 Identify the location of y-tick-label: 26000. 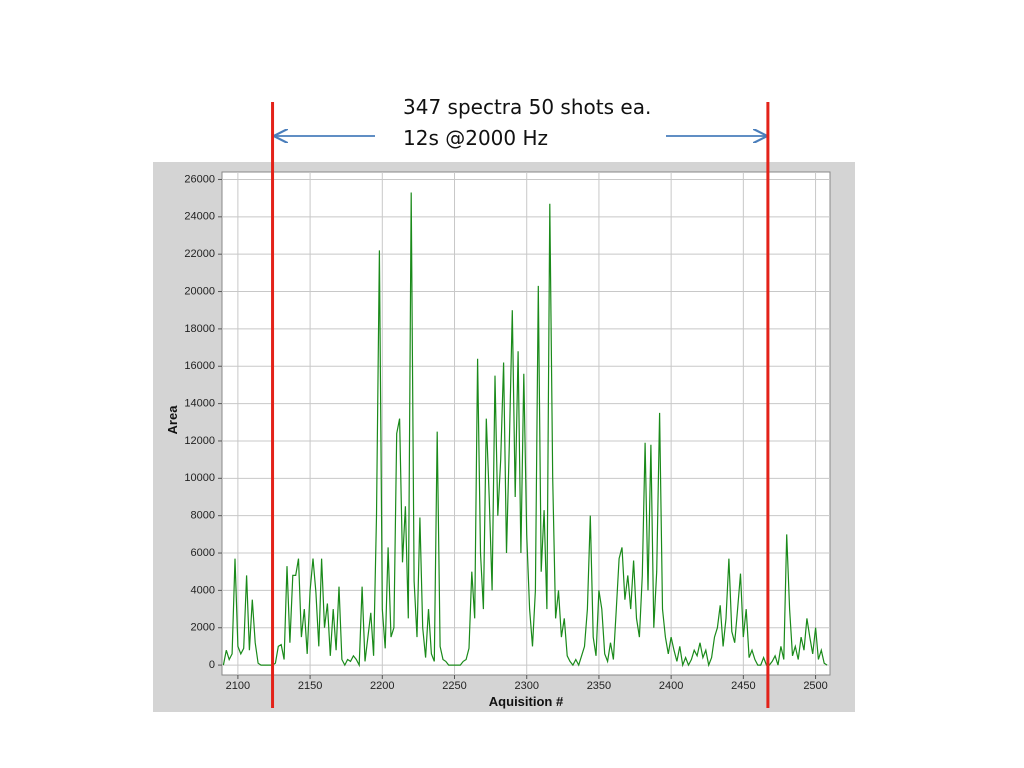
(199, 179).